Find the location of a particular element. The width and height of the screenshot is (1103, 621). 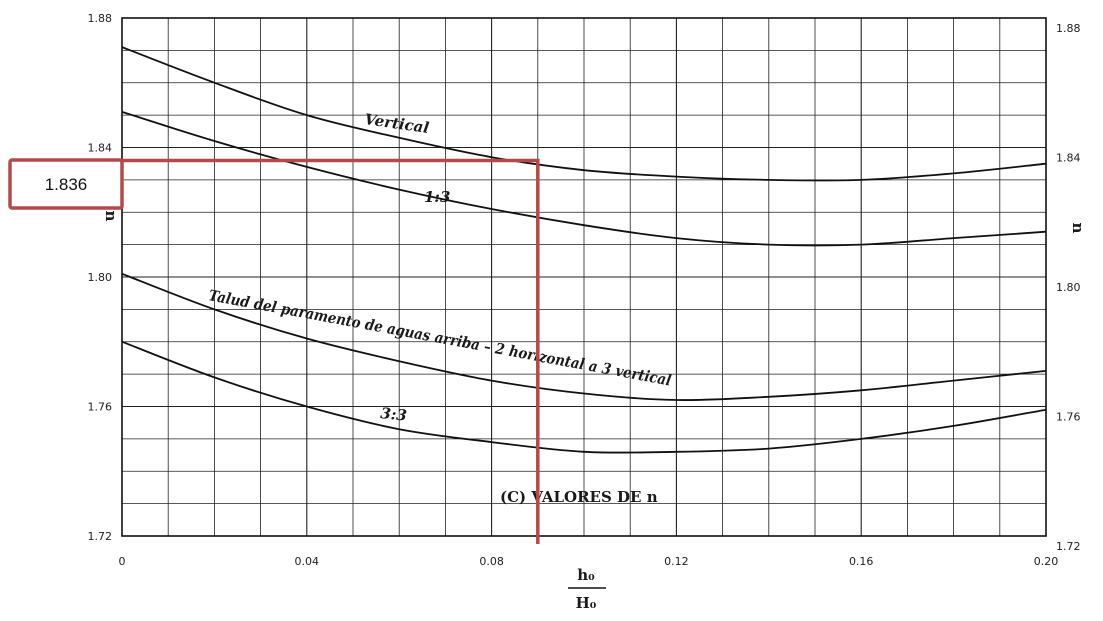

annotation-value: 1.836 is located at coordinates (66, 184).